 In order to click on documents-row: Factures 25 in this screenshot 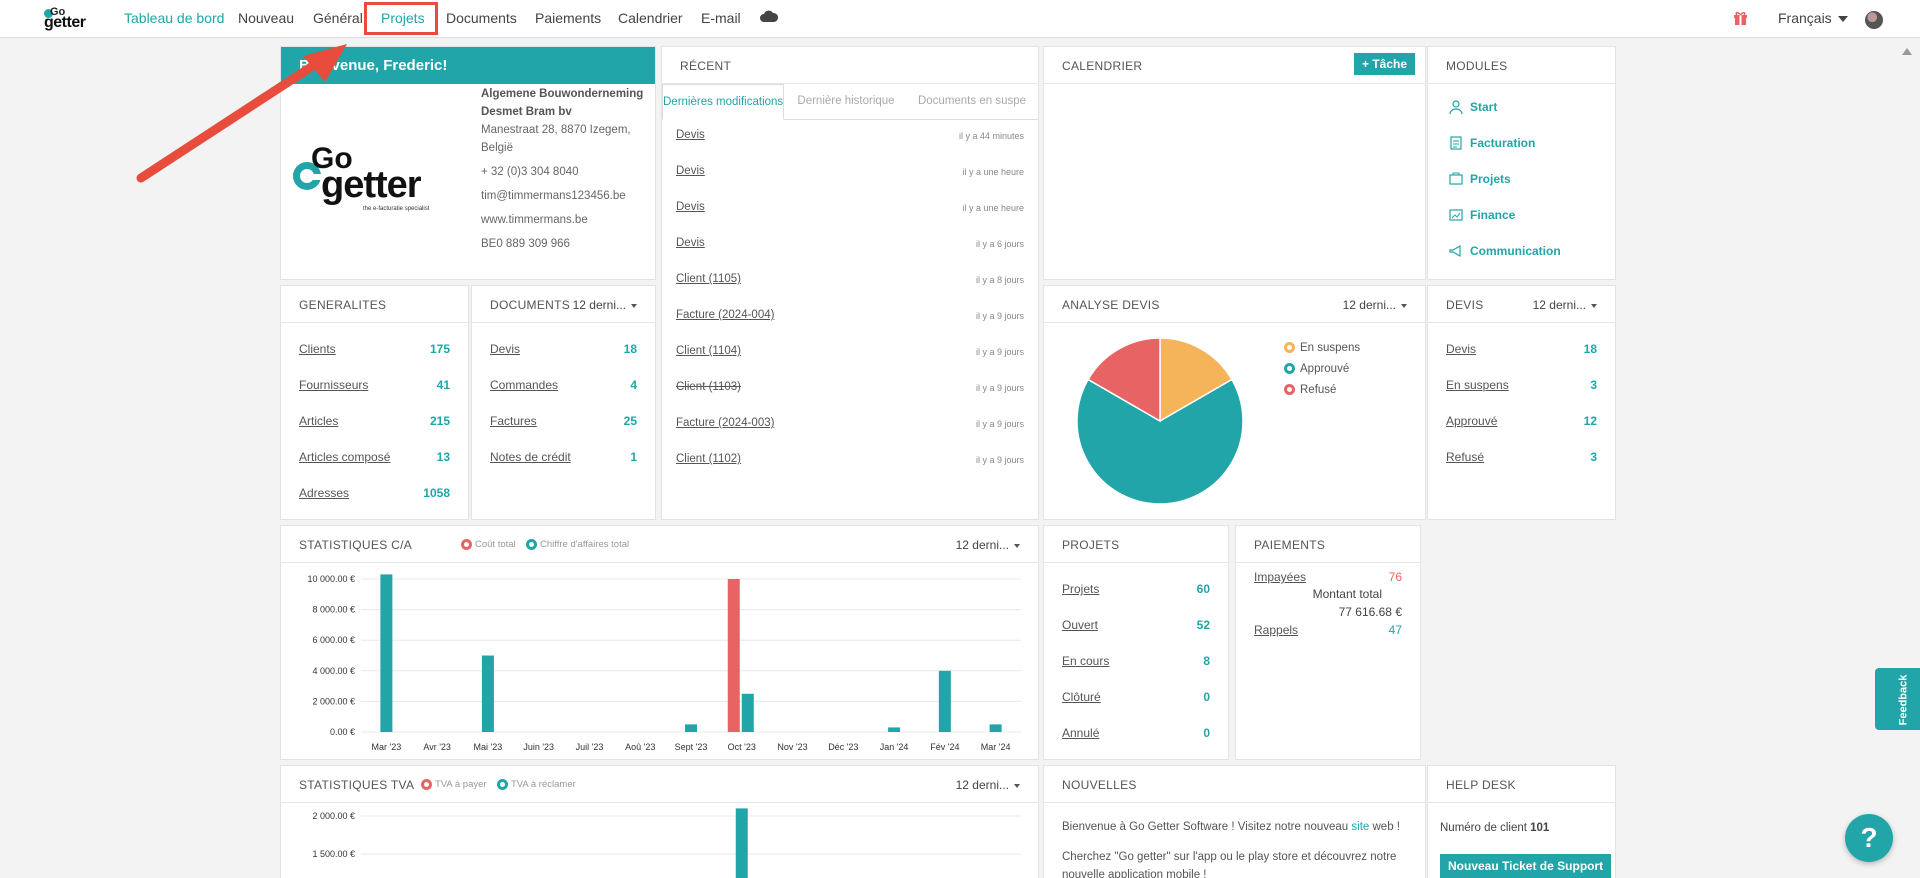, I will do `click(563, 423)`.